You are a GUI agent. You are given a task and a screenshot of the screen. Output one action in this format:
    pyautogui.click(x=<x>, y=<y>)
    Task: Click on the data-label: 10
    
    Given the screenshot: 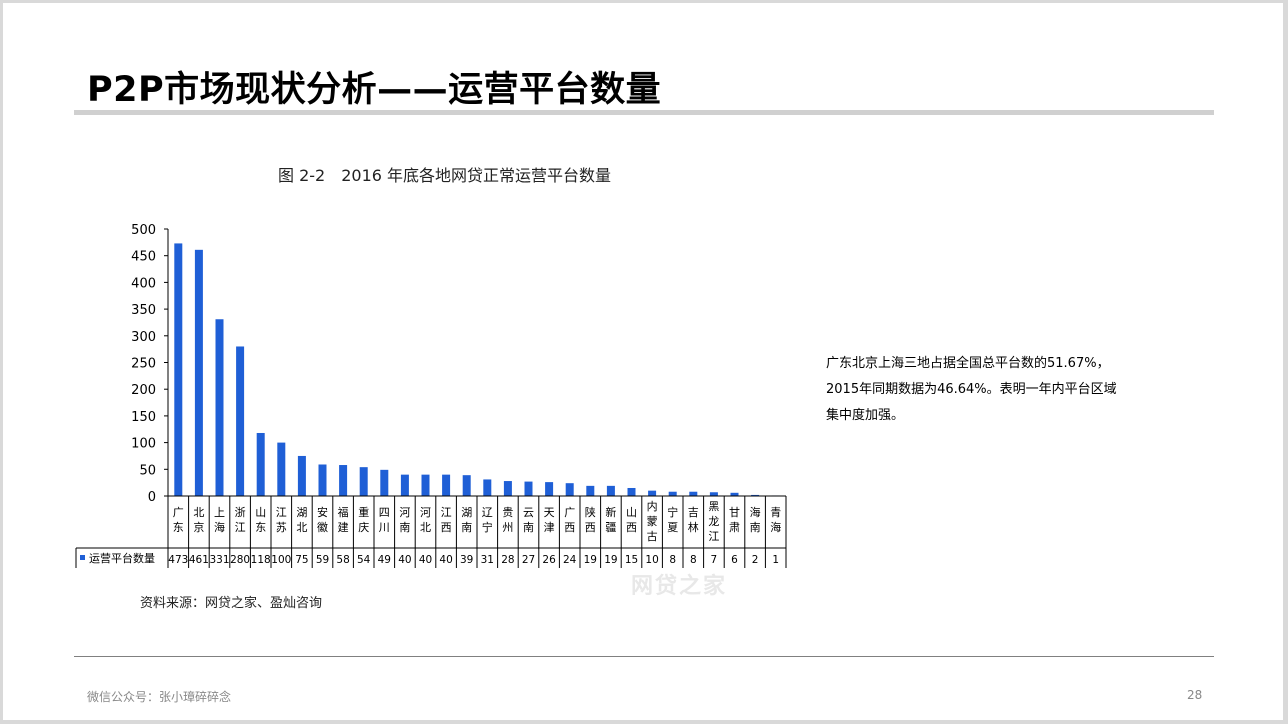 What is the action you would take?
    pyautogui.click(x=651, y=560)
    